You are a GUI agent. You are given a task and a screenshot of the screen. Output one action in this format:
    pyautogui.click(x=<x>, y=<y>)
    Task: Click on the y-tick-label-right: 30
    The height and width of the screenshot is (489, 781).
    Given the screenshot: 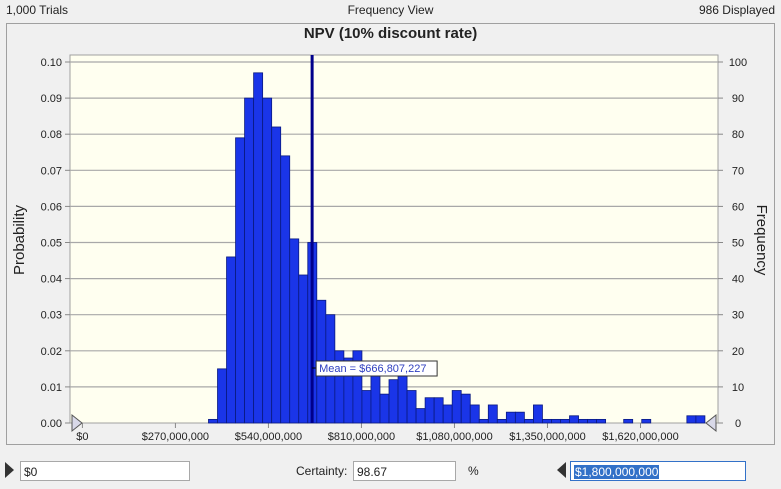 What is the action you would take?
    pyautogui.click(x=738, y=316)
    